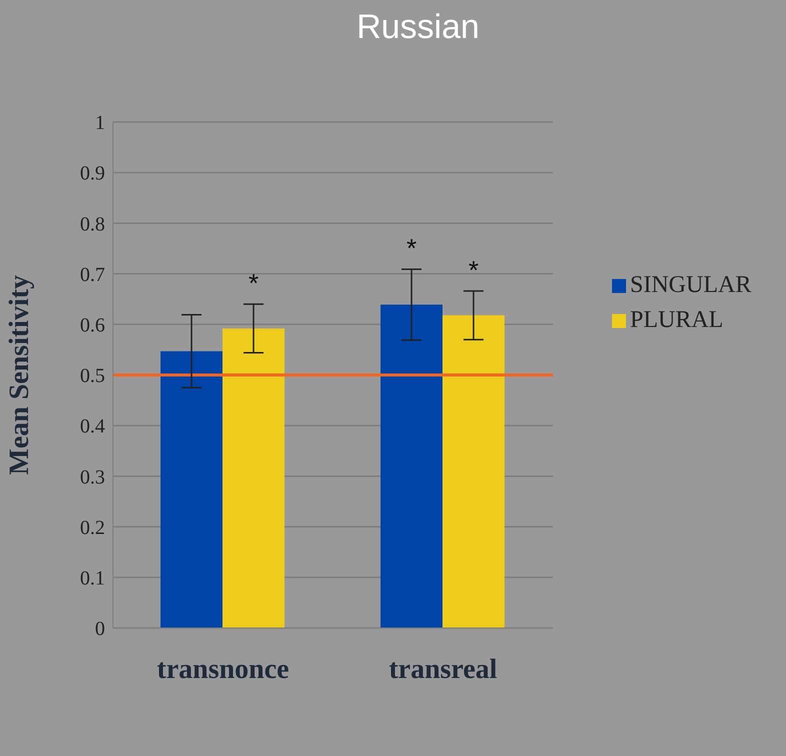 Image resolution: width=786 pixels, height=756 pixels. I want to click on y-tick-label: 0, so click(100, 629).